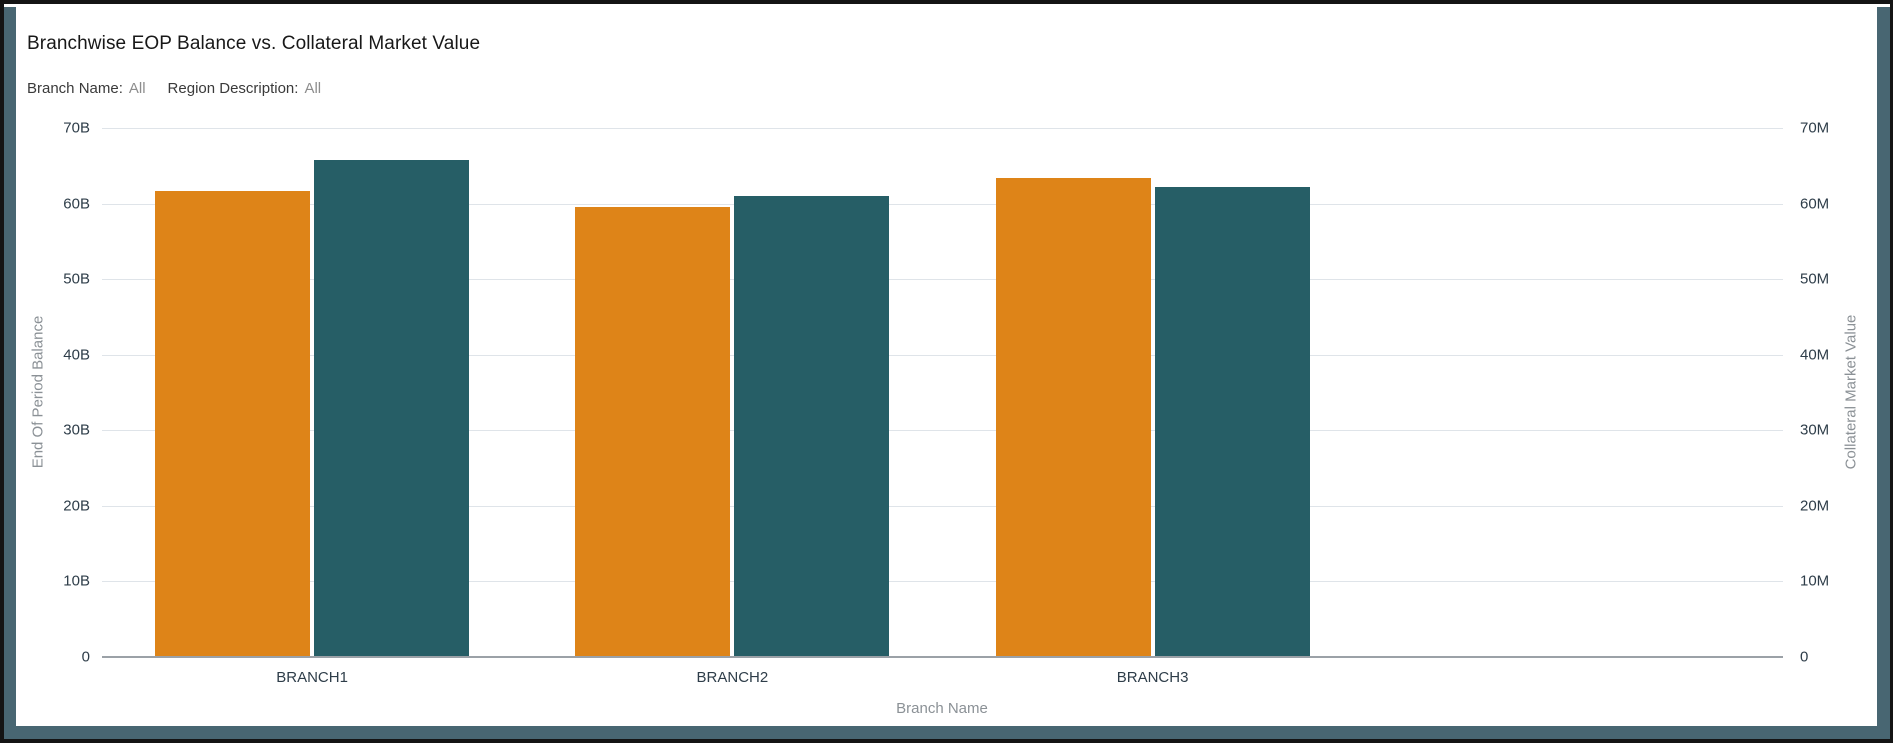 The image size is (1893, 743). Describe the element at coordinates (233, 423) in the screenshot. I see `bar-eop-balance-branch1` at that location.